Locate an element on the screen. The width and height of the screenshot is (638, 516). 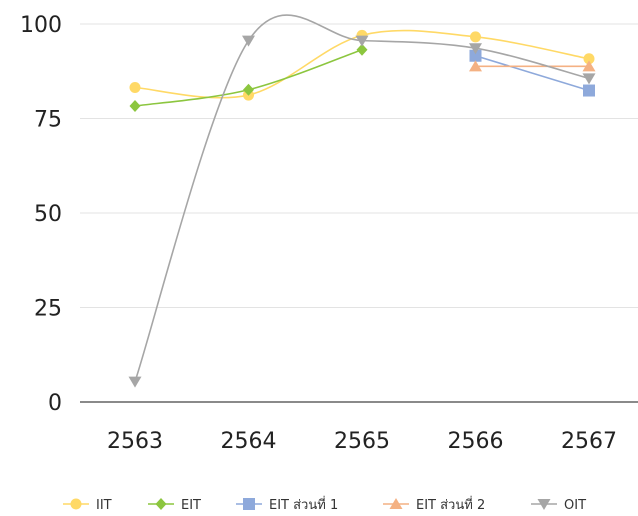
legend: IIT EIT EIT ส่วนที่ 1 EIT ส่วนที่ 2 OIT is located at coordinates (324, 504).